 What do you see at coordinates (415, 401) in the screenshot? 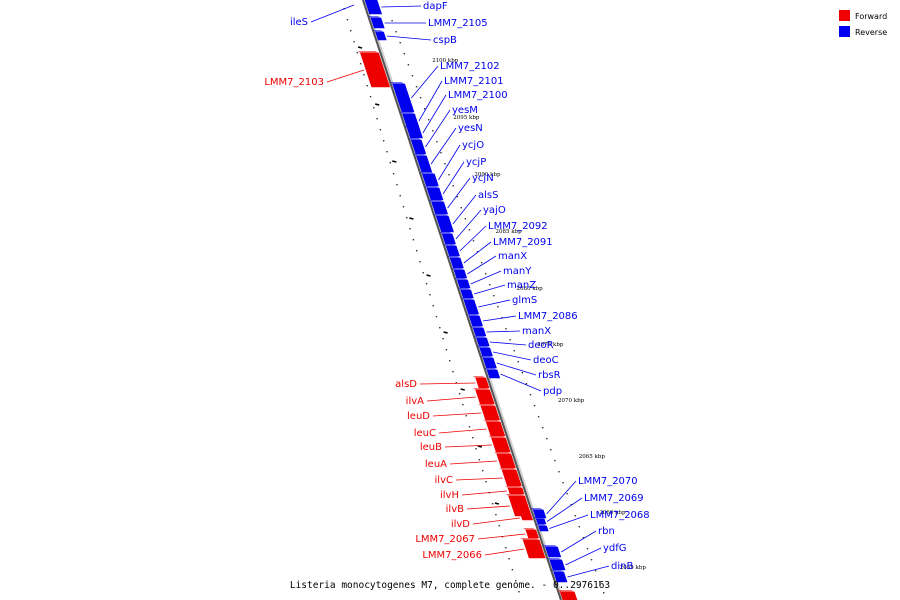
I see `forward-gene-label: ilvA` at bounding box center [415, 401].